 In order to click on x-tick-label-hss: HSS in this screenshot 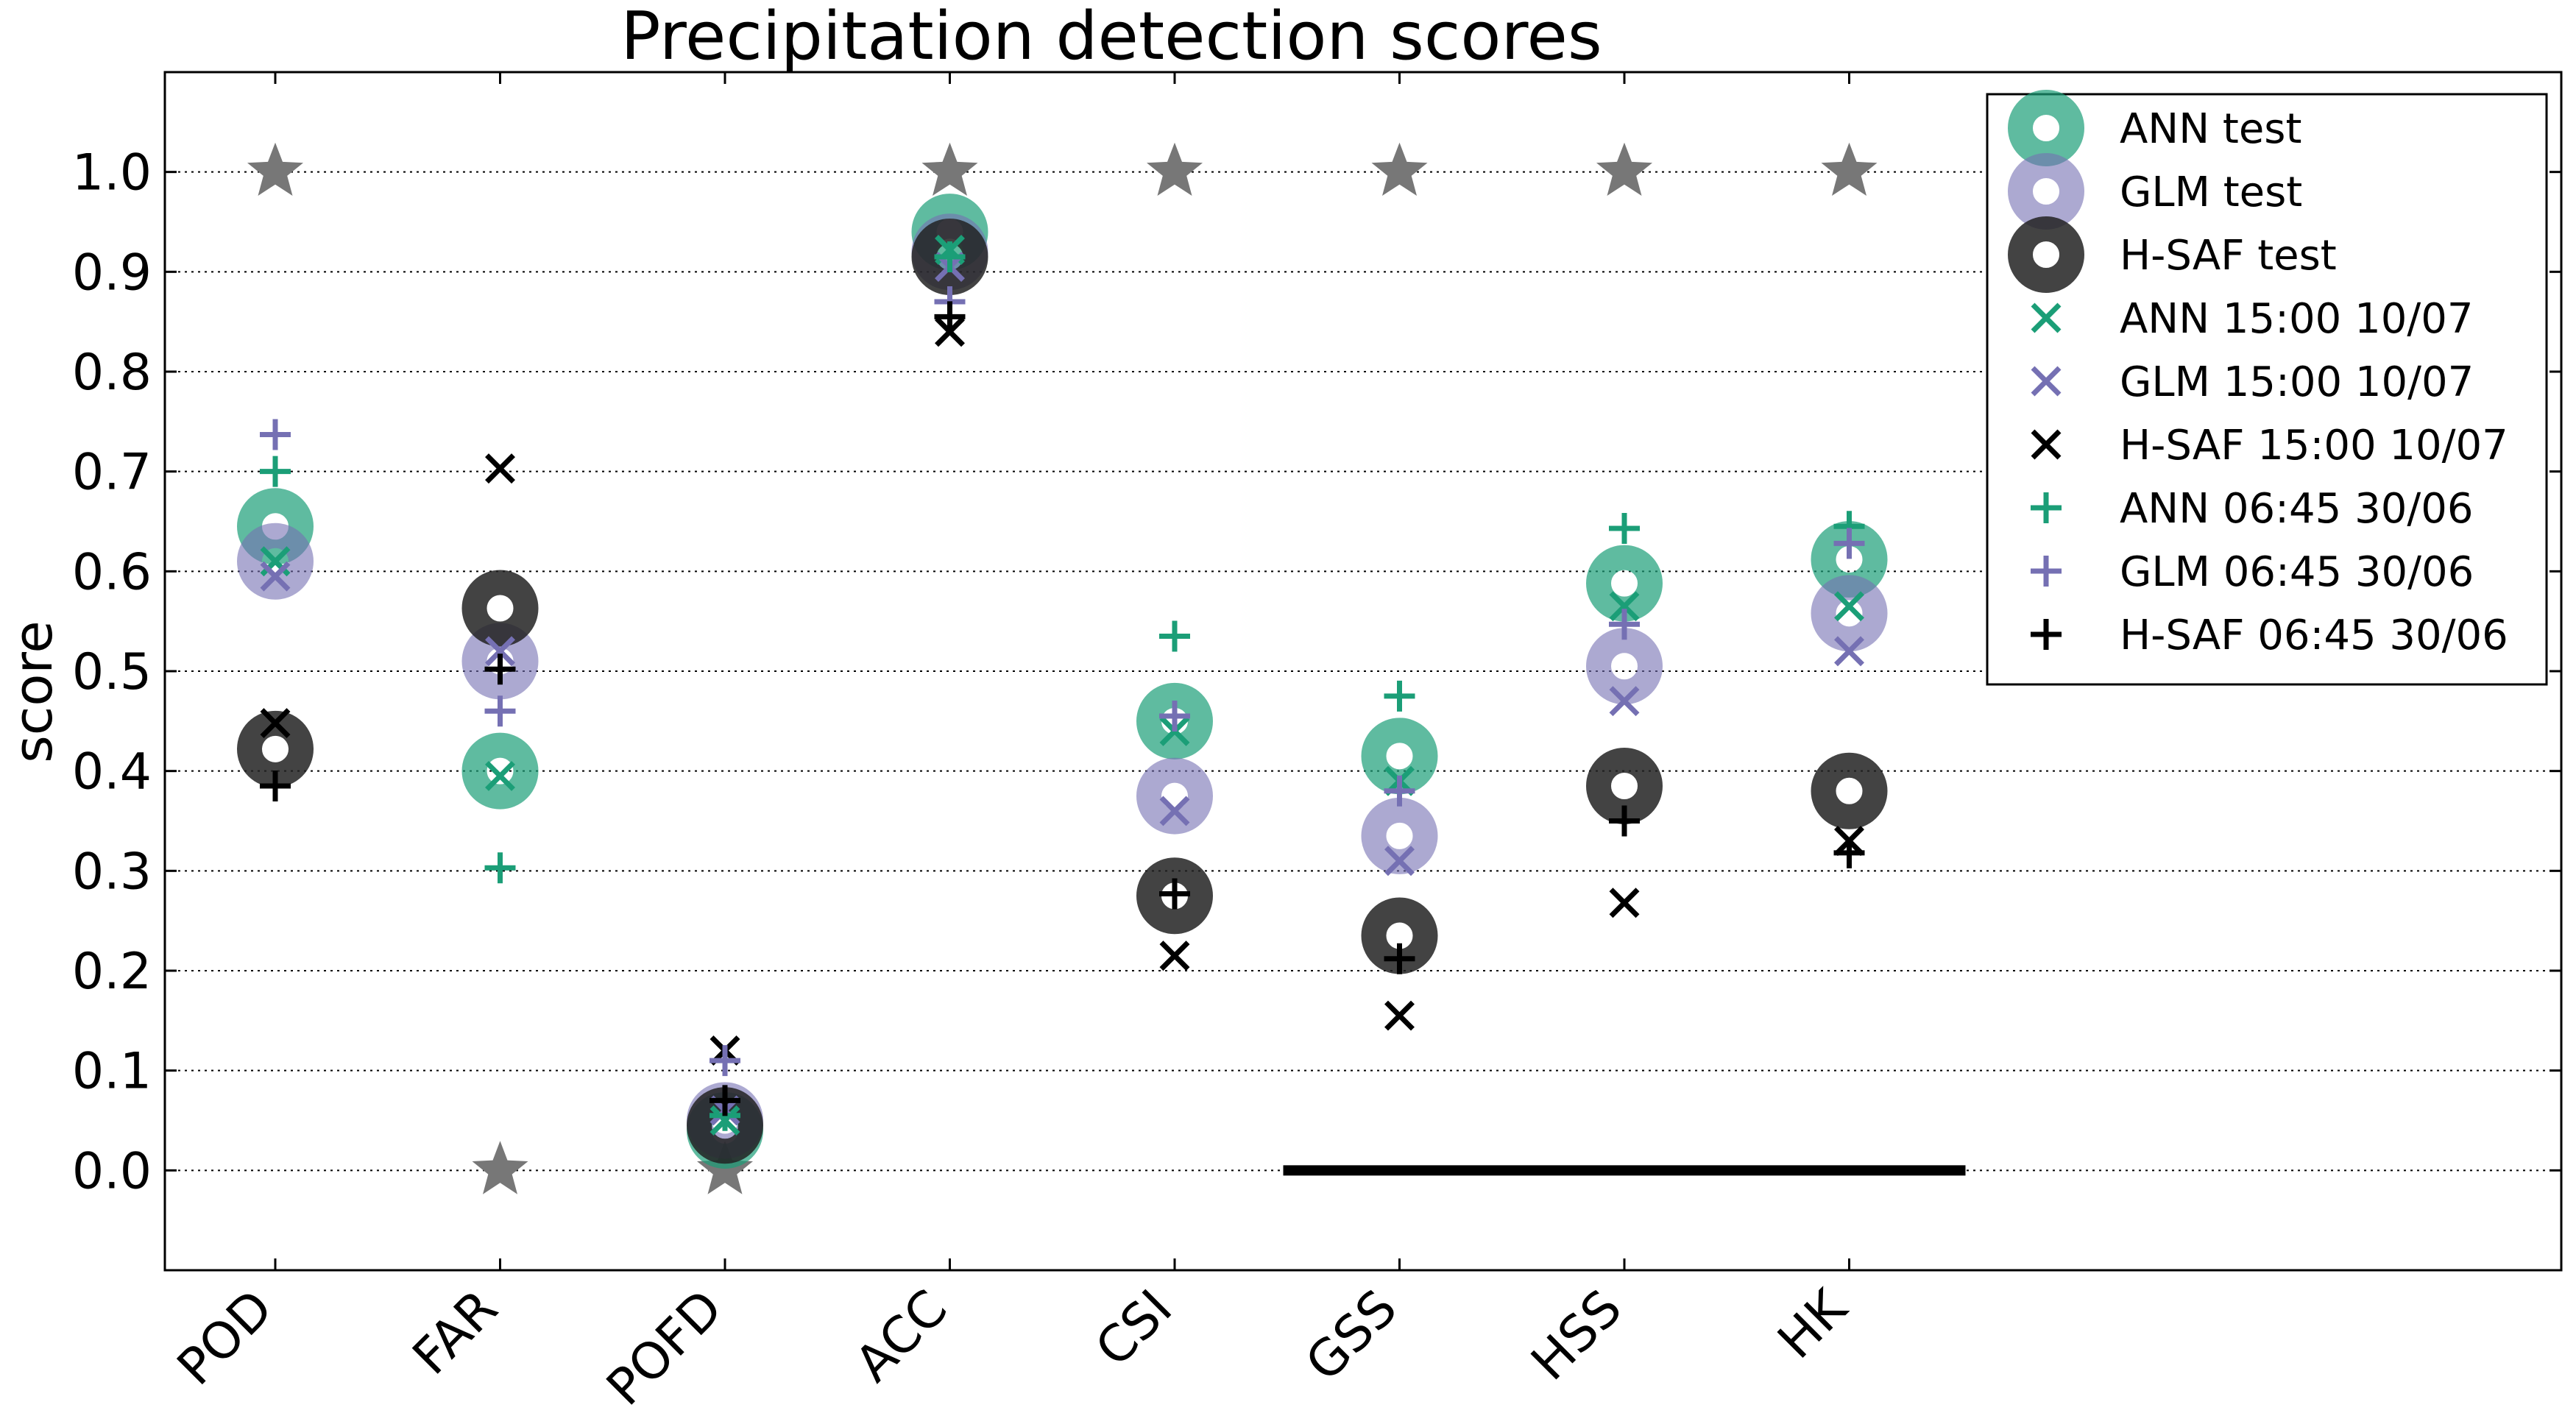, I will do `click(1577, 1335)`.